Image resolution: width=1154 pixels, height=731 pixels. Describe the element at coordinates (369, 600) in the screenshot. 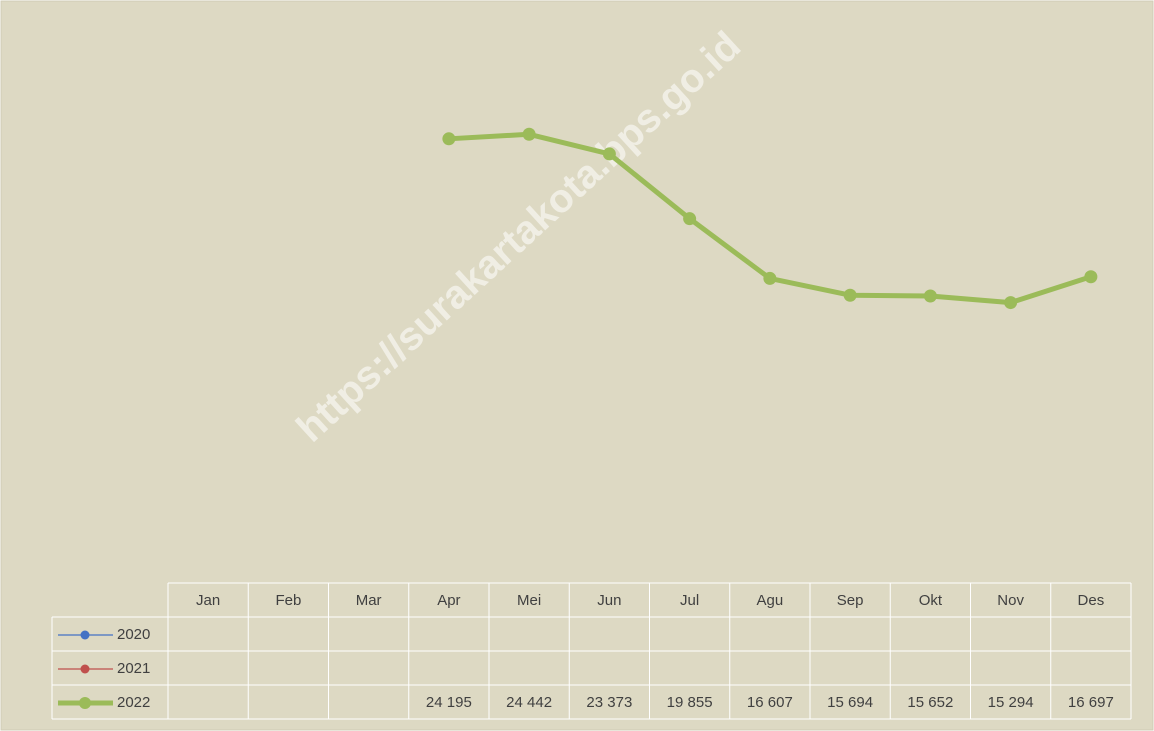

I see `x-tick-label: Mar` at that location.